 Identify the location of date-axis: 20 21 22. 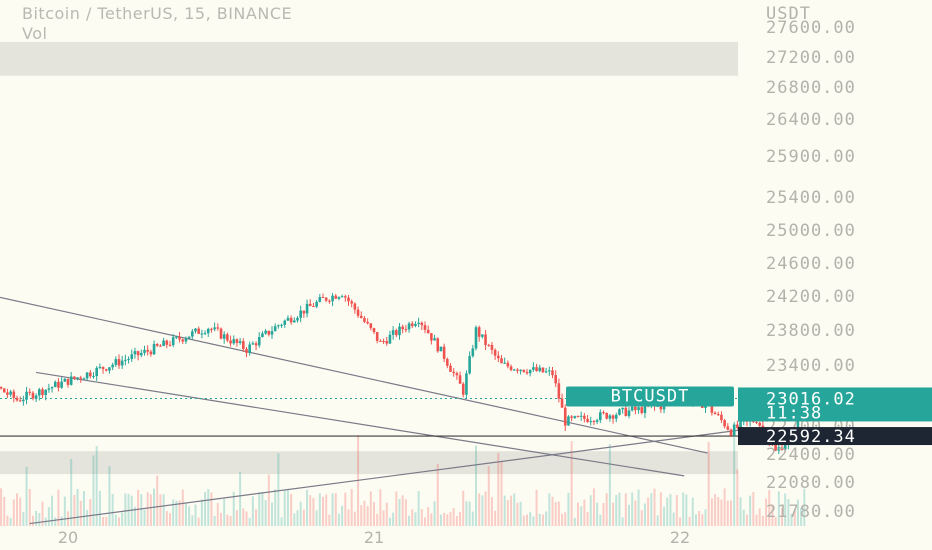
(374, 537).